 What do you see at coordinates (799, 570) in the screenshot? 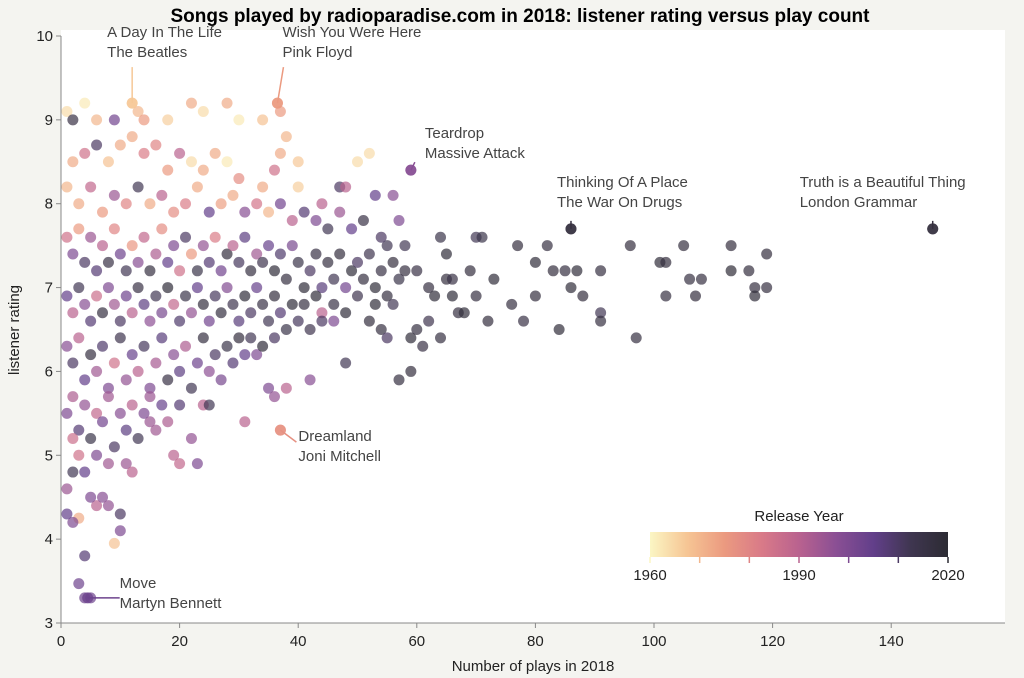
I see `legend-ticks: 1960 1990 2020` at bounding box center [799, 570].